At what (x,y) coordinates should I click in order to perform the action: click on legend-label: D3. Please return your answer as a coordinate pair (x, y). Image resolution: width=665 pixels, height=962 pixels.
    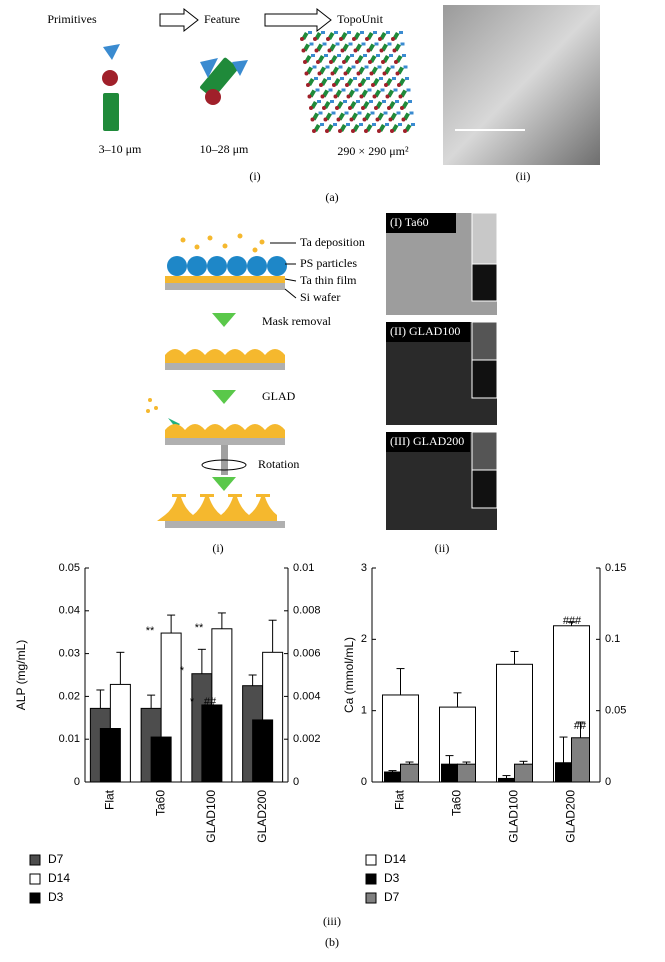
    Looking at the image, I should click on (392, 878).